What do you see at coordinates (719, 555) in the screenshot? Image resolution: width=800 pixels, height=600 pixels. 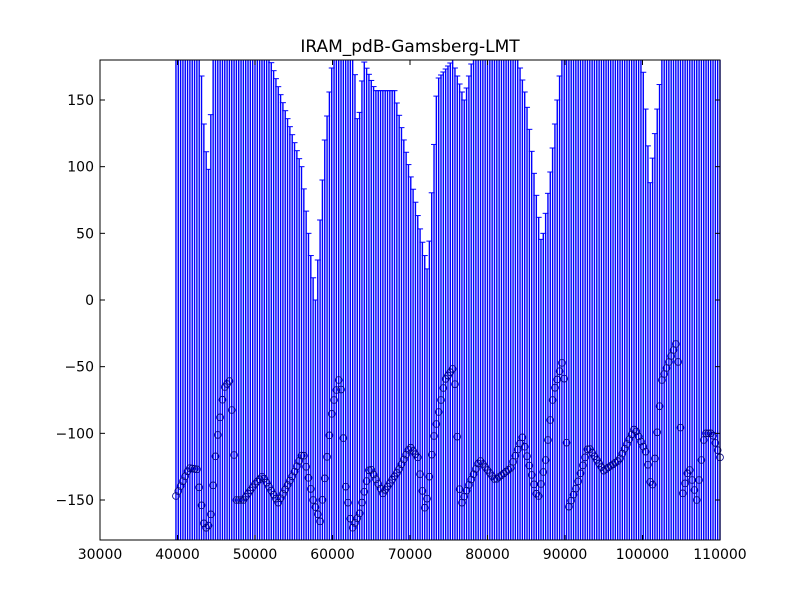 I see `x-tick-label: 110000` at bounding box center [719, 555].